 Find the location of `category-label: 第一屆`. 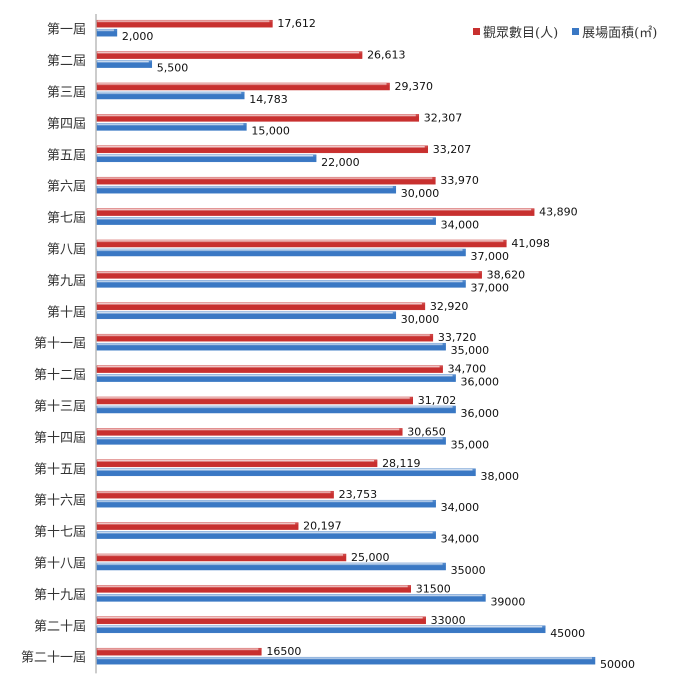

category-label: 第一屆 is located at coordinates (66, 30).